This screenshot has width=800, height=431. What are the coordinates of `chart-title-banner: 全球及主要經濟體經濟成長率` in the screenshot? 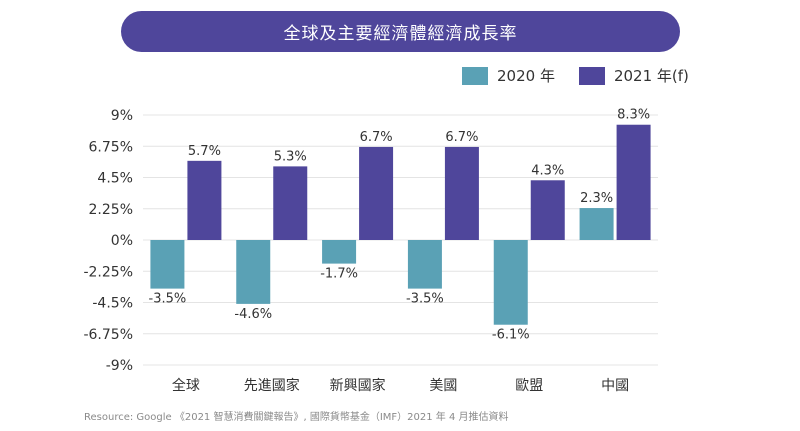 It's located at (400, 31).